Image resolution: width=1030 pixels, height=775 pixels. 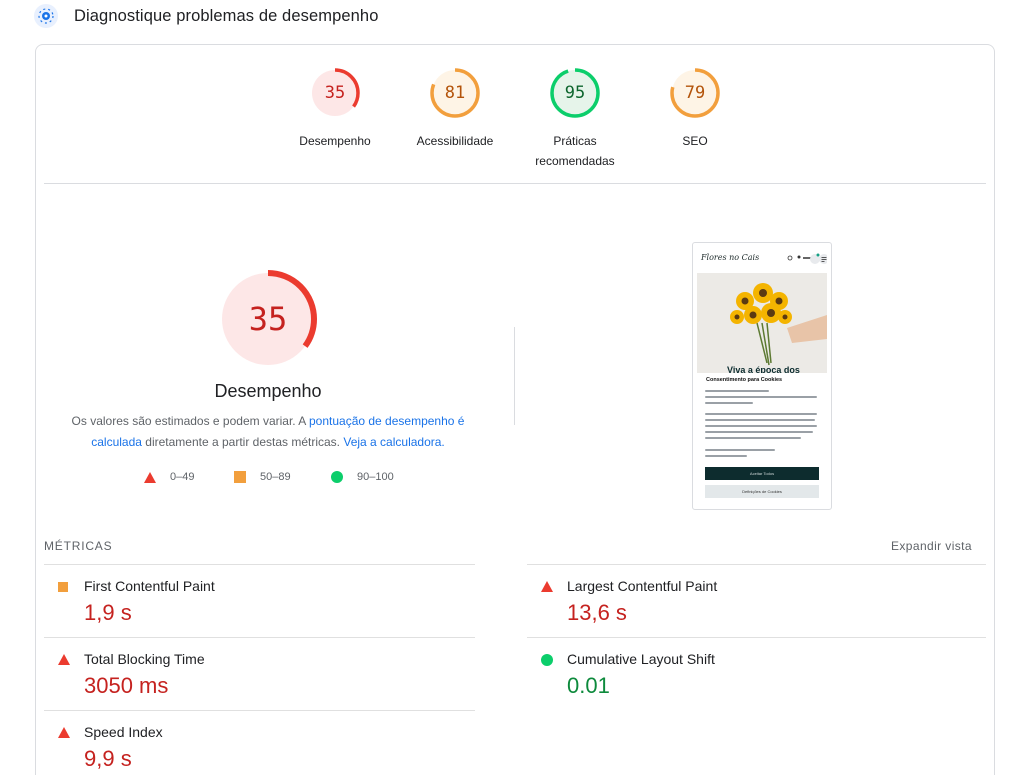 I want to click on gauge-seo: 79 SEO, so click(x=695, y=109).